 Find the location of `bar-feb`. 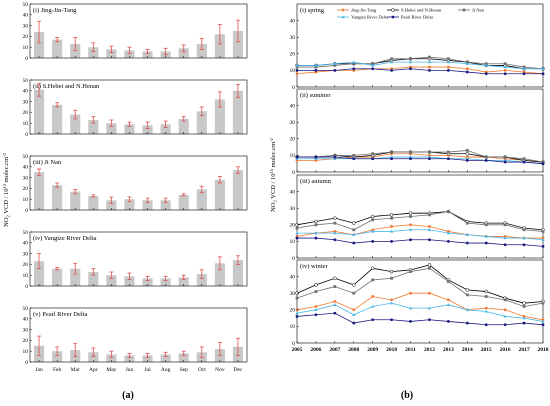

bar-feb is located at coordinates (57, 119).